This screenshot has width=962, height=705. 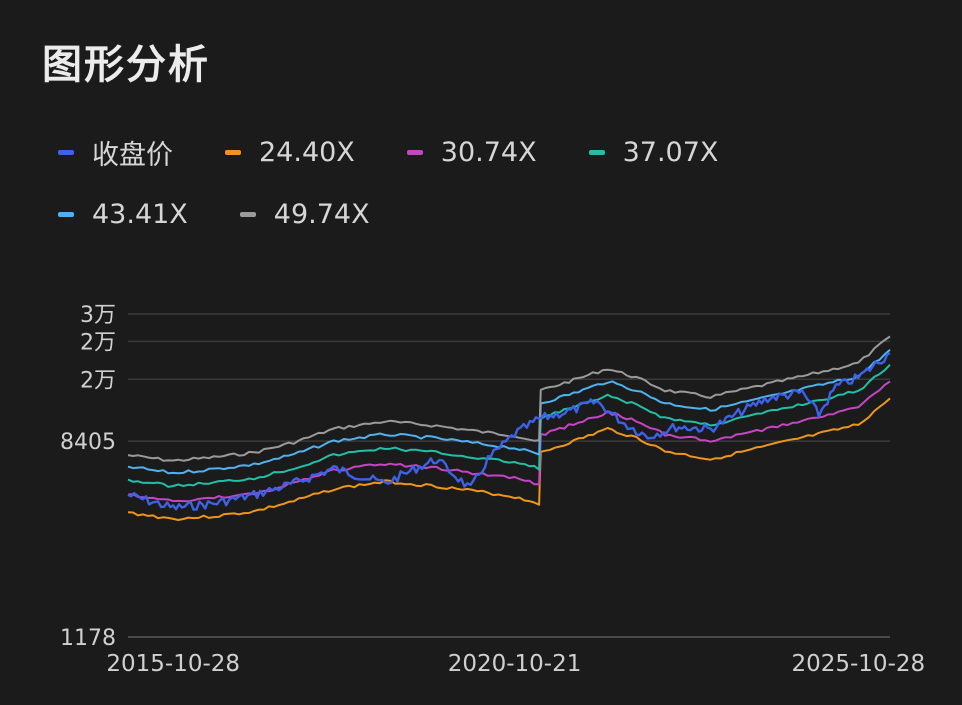 I want to click on x-tick-label: 2020-10-21, so click(x=515, y=664).